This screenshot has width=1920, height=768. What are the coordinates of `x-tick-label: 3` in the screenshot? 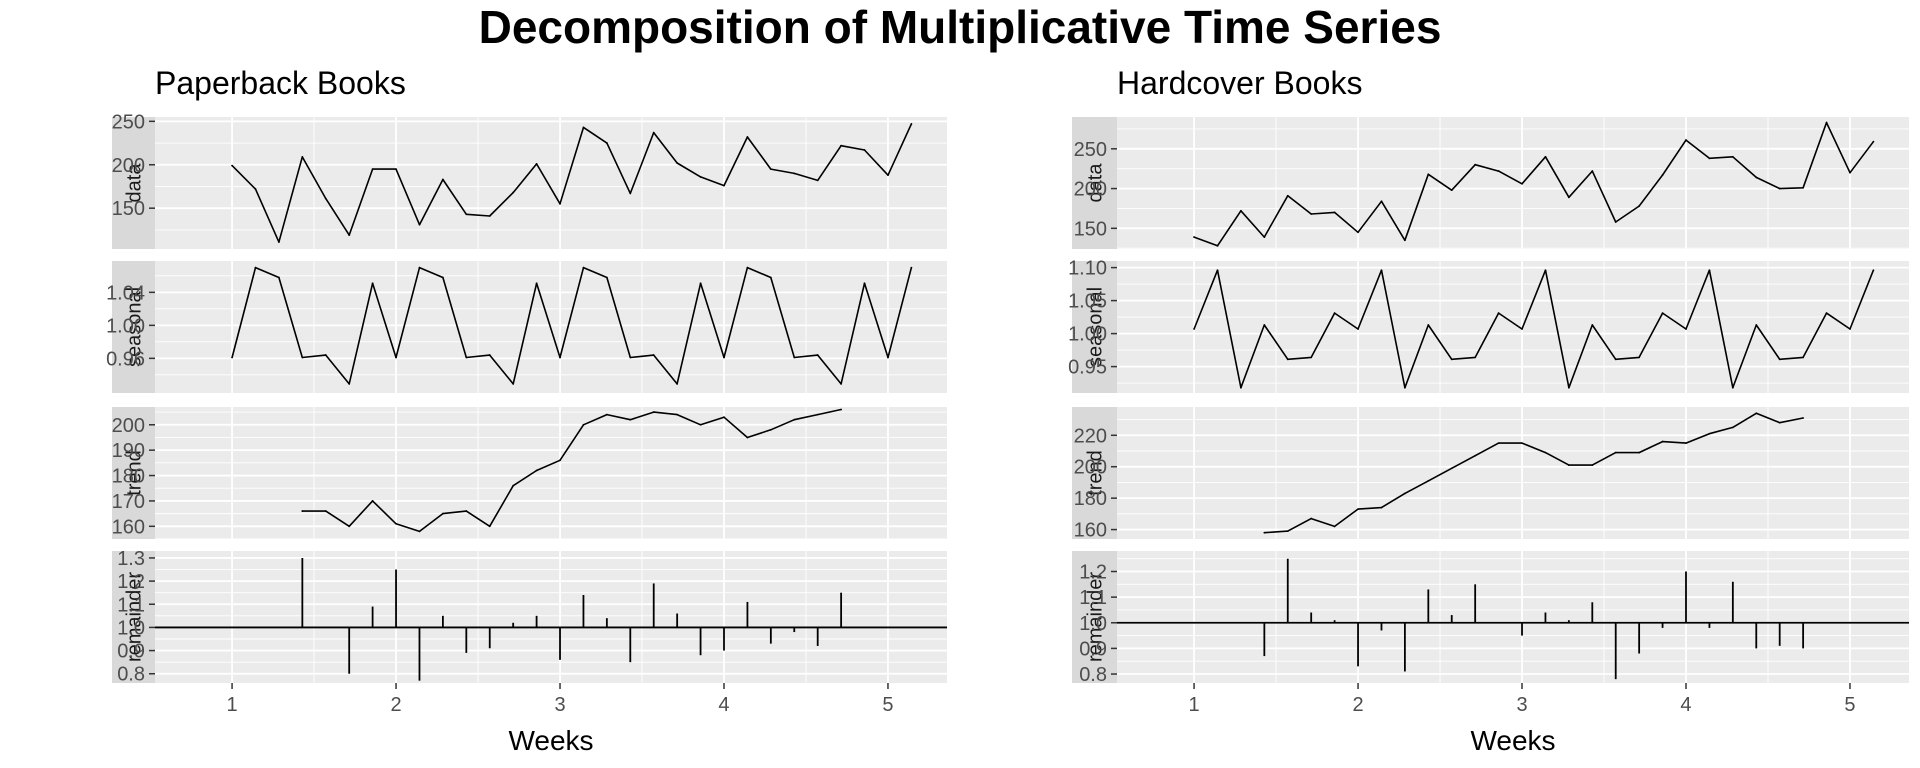 It's located at (1521, 705).